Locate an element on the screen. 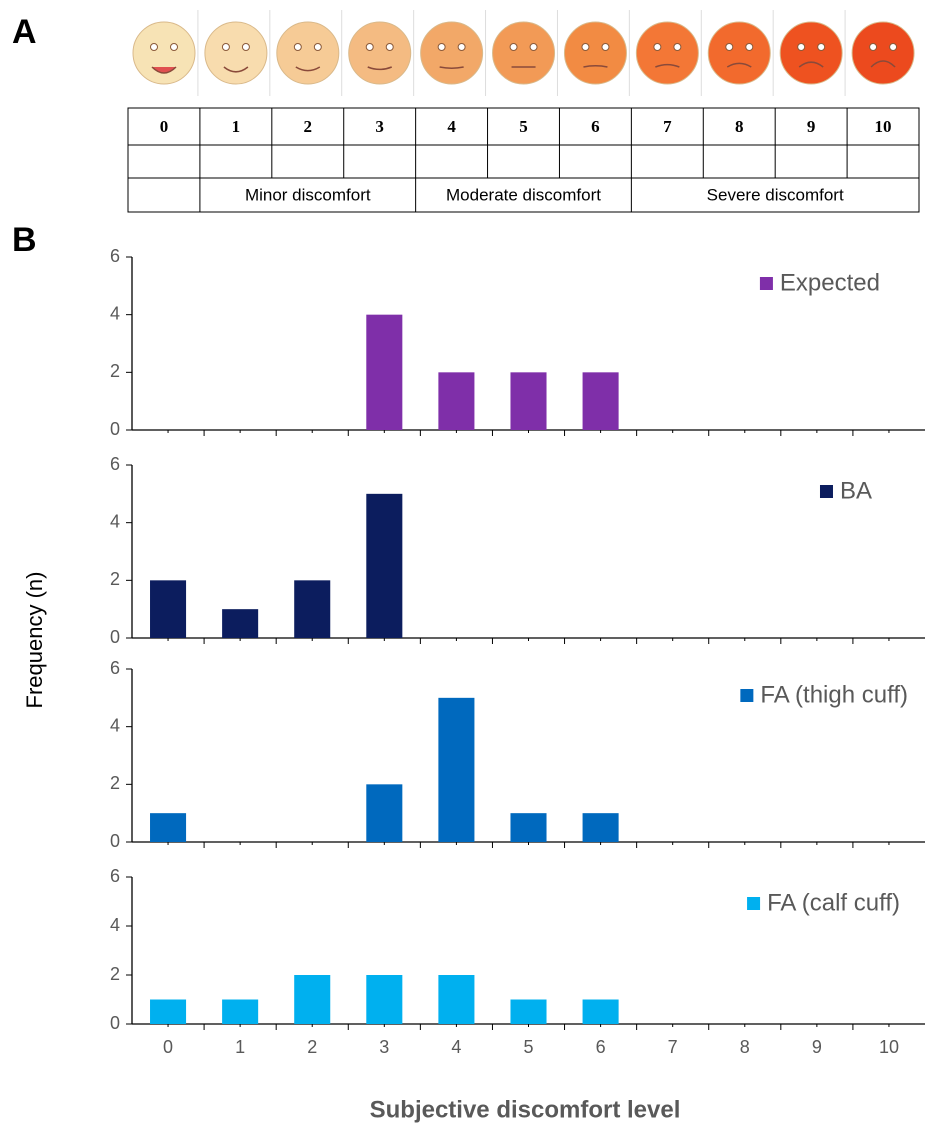 The width and height of the screenshot is (925, 1127). x-tick-label: 10 is located at coordinates (889, 1047).